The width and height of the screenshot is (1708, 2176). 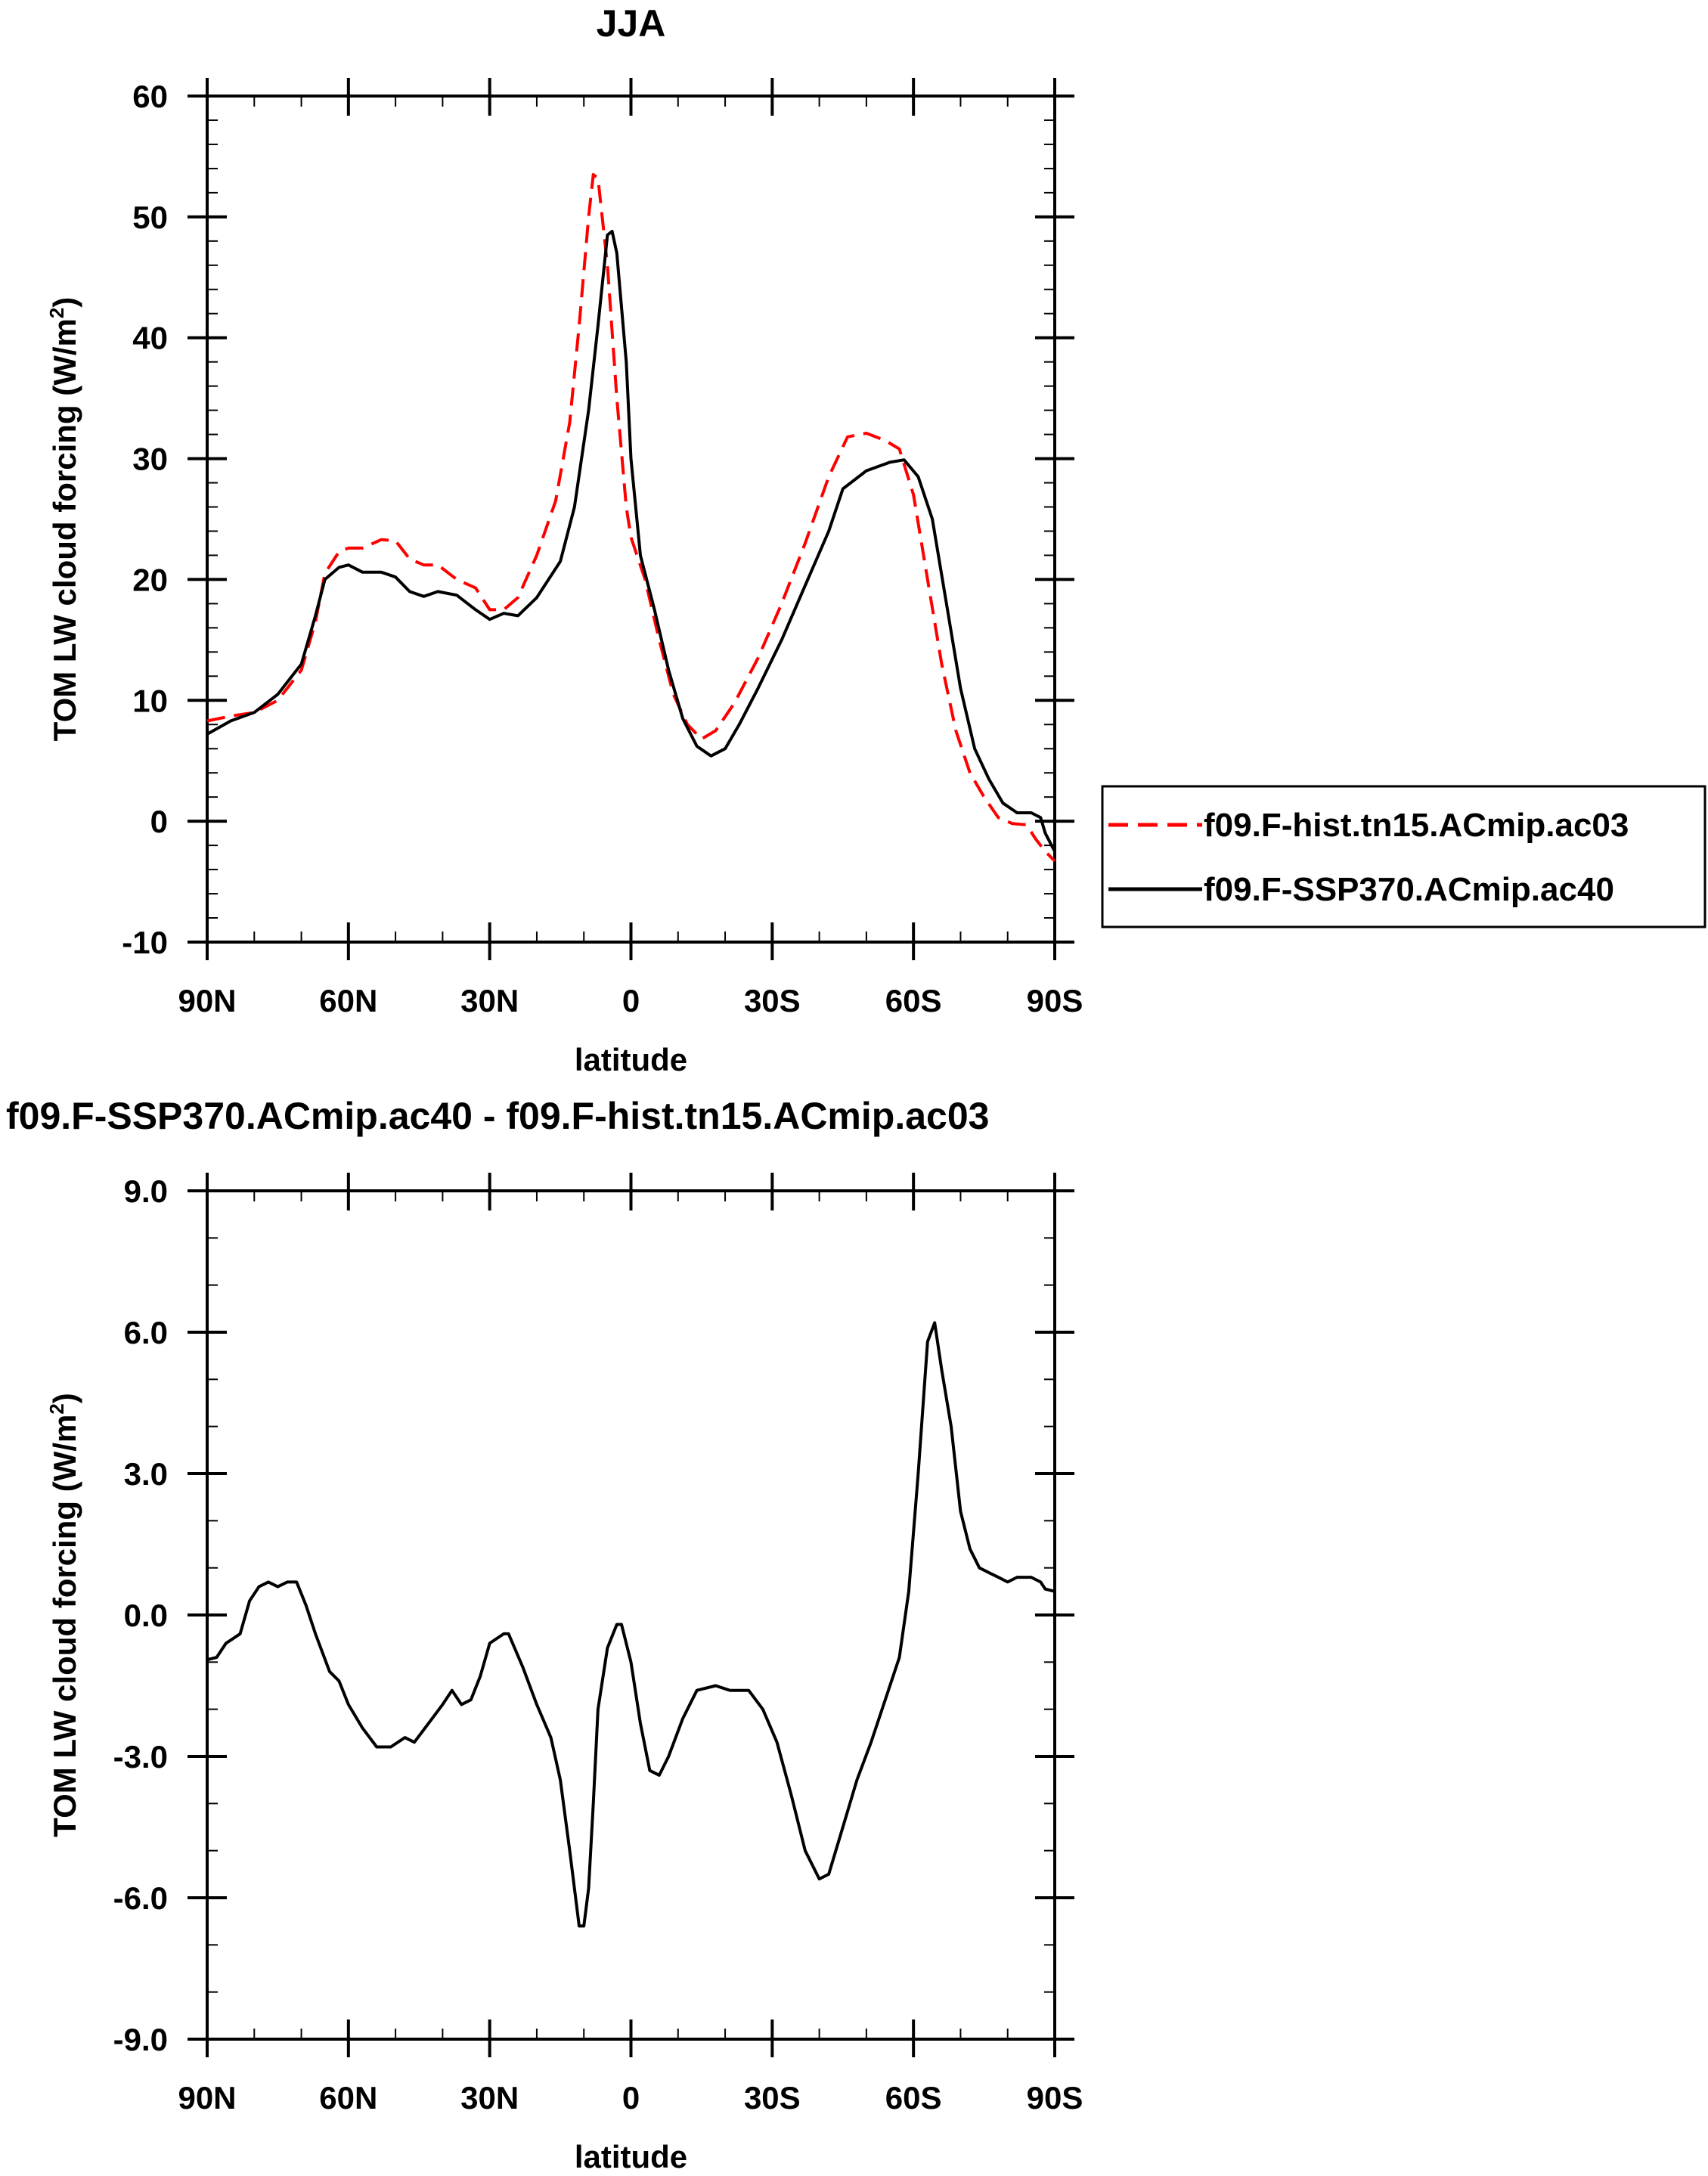 I want to click on series-line-f09-f-ssp370-acmip-ac40, so click(x=631, y=541).